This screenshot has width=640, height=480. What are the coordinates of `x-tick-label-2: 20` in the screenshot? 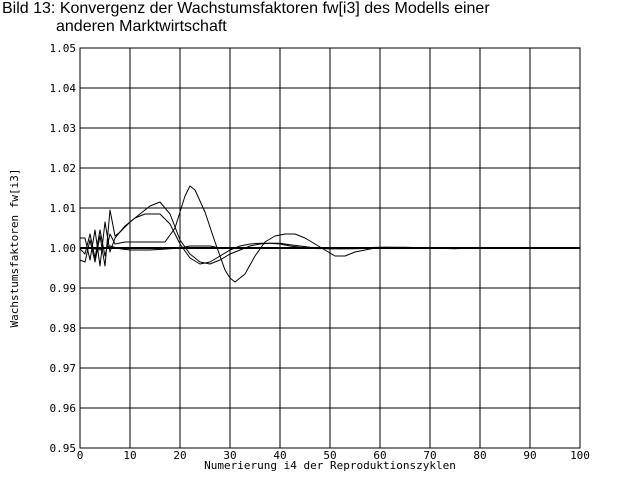 It's located at (179, 455).